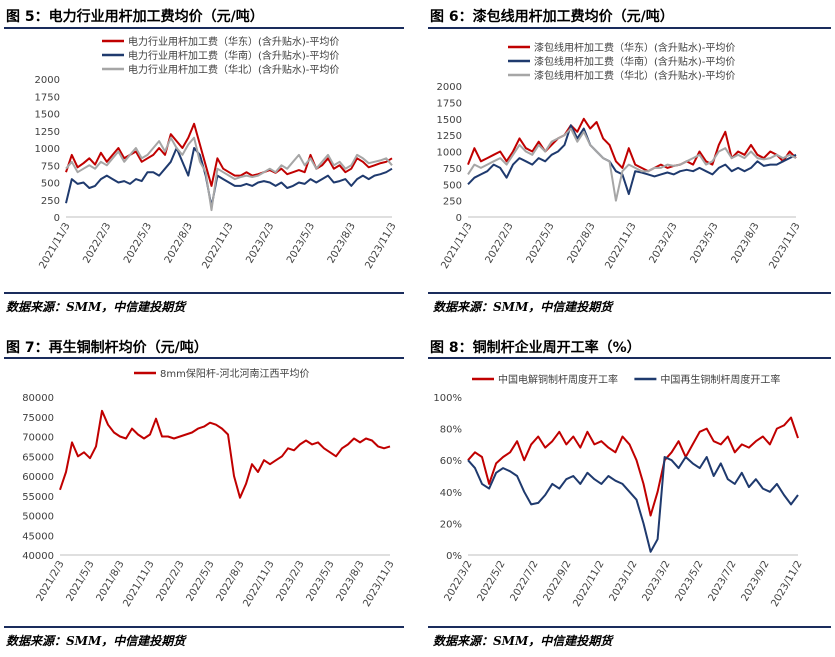 This screenshot has width=835, height=657. I want to click on legend-label: 漆包线用杆加工费（华南）(含升贴水)-平均价, so click(634, 61).